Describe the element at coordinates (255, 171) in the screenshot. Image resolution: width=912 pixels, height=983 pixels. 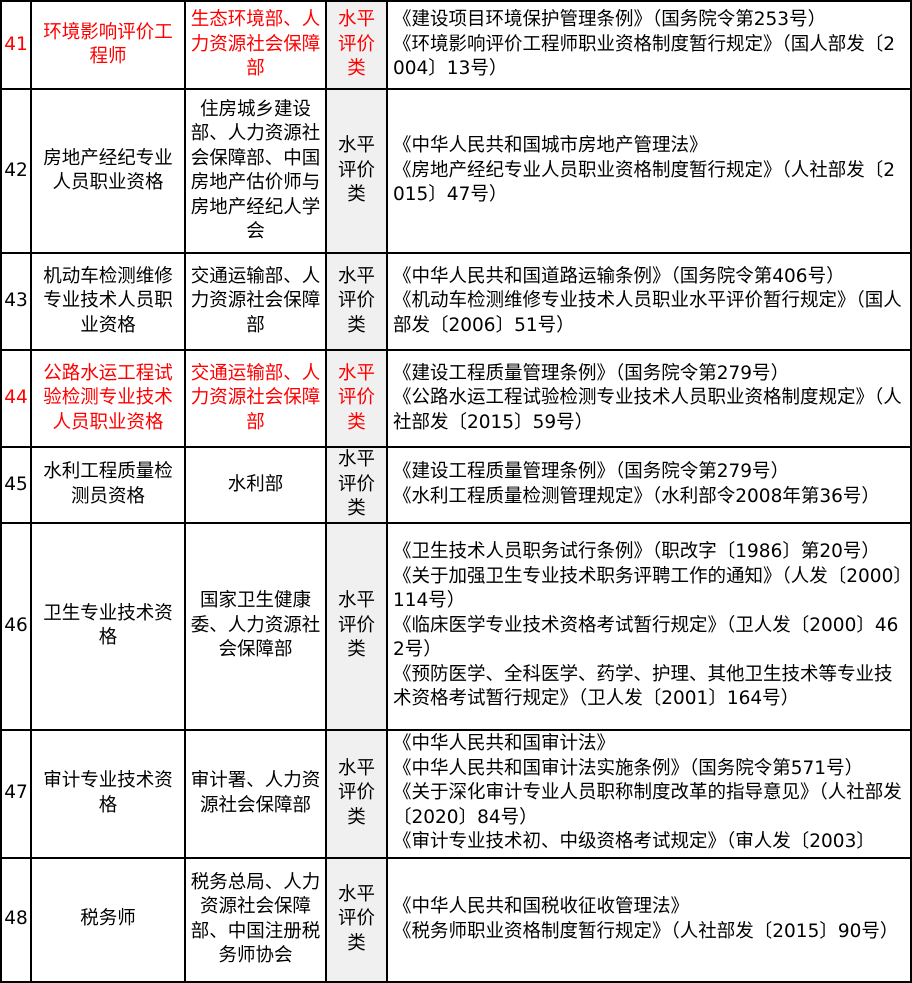
I see `department: 住房城乡建设部、人力资源社会保障部、中国房地产估价师与房地产经纪人学会` at that location.